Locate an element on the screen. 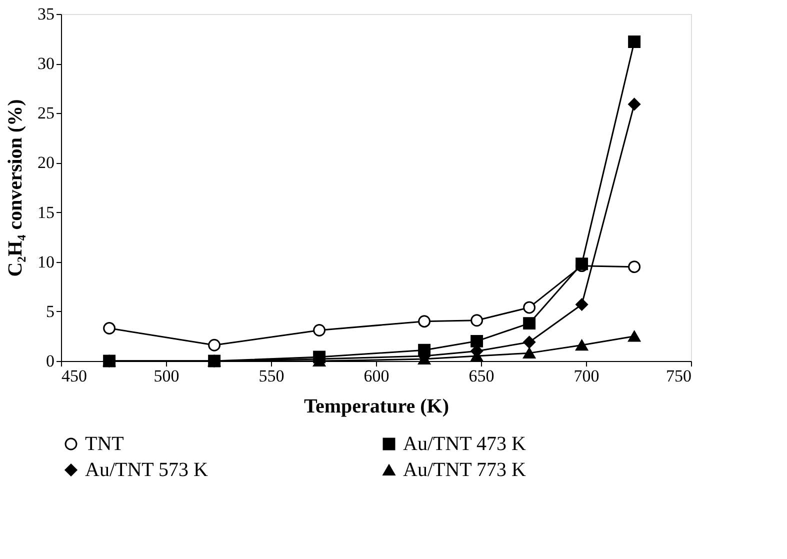 This screenshot has width=787, height=559. y-tick-label: 15 is located at coordinates (46, 212).